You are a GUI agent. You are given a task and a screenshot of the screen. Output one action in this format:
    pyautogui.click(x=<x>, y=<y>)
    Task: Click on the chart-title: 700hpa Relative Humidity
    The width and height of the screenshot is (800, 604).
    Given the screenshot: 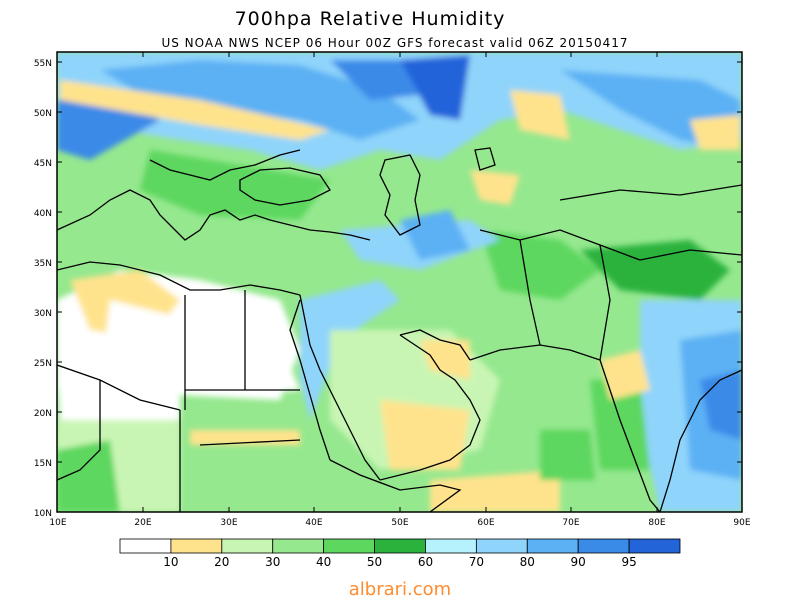 What is the action you would take?
    pyautogui.click(x=370, y=19)
    